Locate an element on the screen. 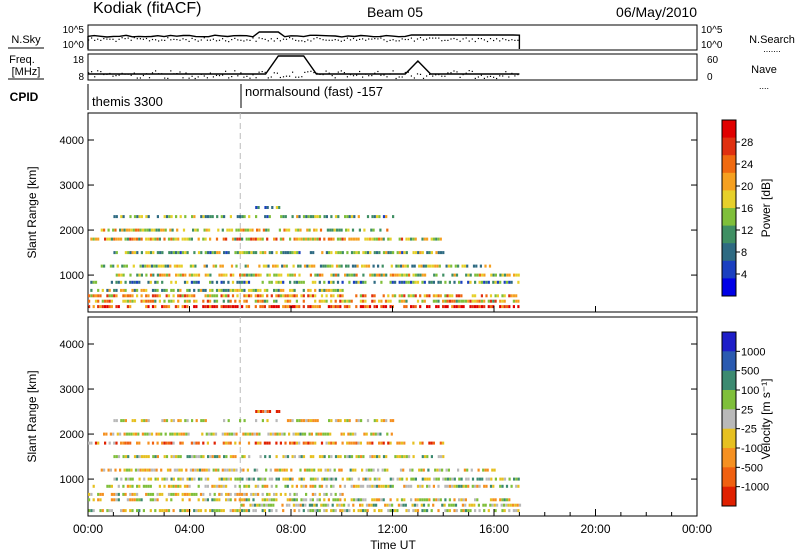 Image resolution: width=800 pixels, height=554 pixels. power-colorbar-tick-label: 28 is located at coordinates (747, 143).